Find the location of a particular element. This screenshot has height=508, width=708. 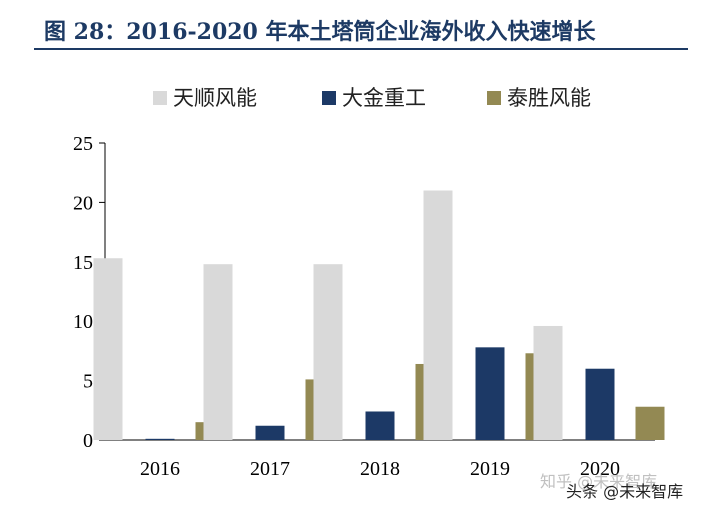

bar-1-2017 is located at coordinates (218, 352).